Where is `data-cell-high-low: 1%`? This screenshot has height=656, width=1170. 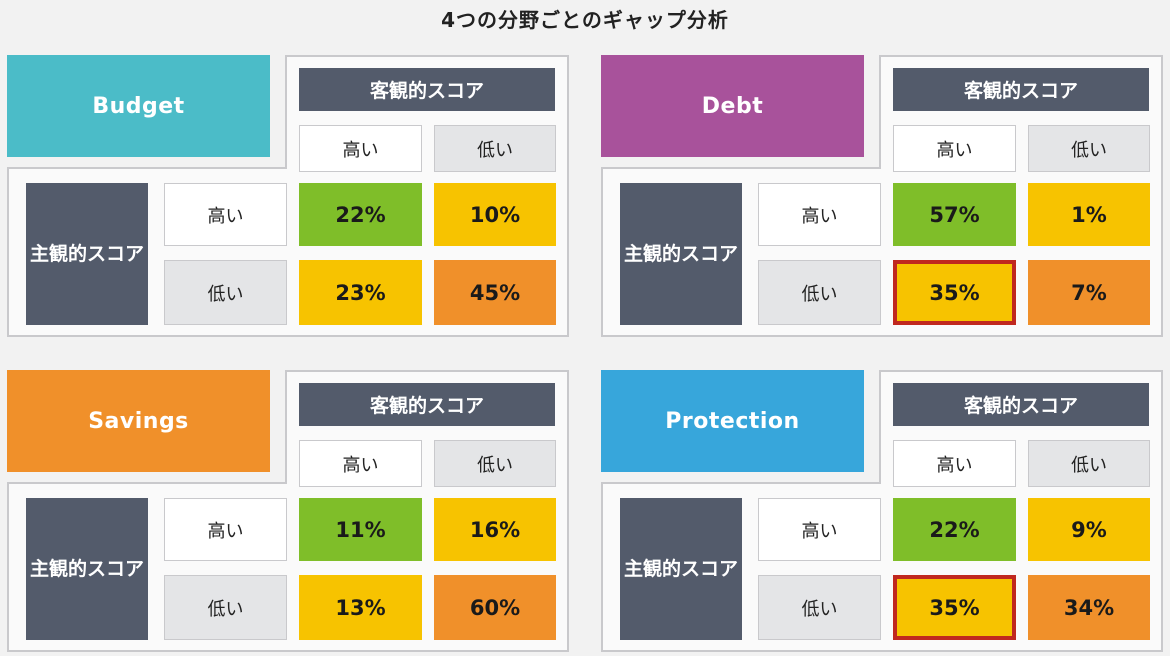
data-cell-high-low: 1% is located at coordinates (1089, 214).